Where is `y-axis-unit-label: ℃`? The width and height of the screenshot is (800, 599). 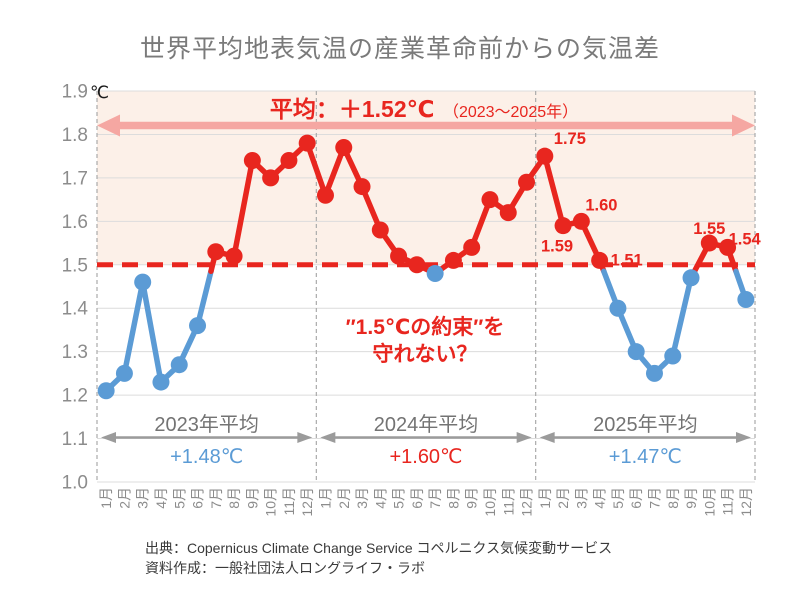
y-axis-unit-label: ℃ is located at coordinates (99, 92).